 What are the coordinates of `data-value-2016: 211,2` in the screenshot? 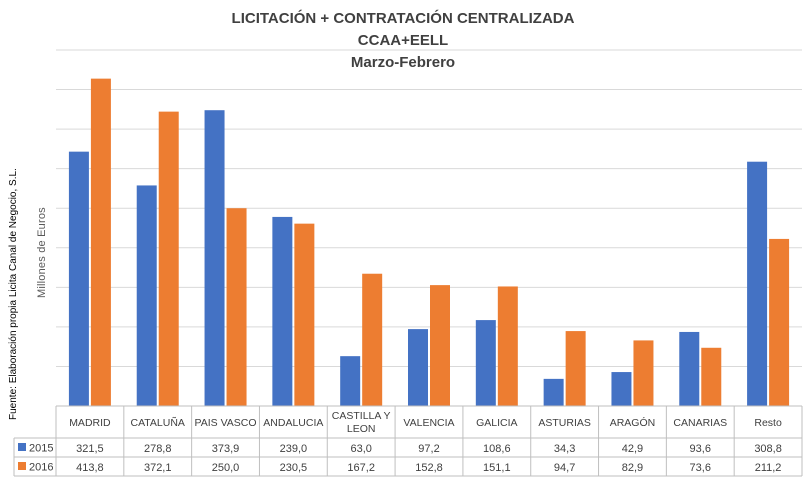 It's located at (768, 468).